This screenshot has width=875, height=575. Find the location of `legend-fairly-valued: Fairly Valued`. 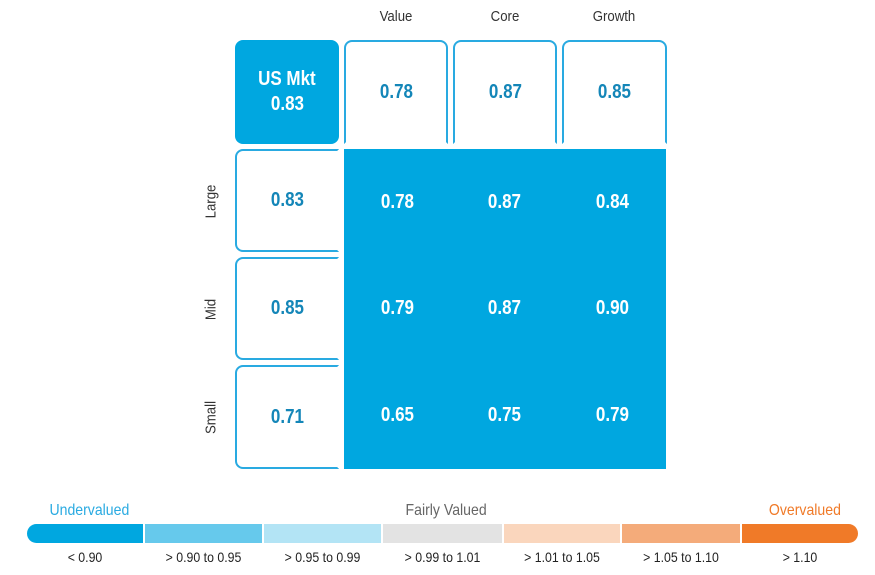

legend-fairly-valued: Fairly Valued is located at coordinates (446, 510).